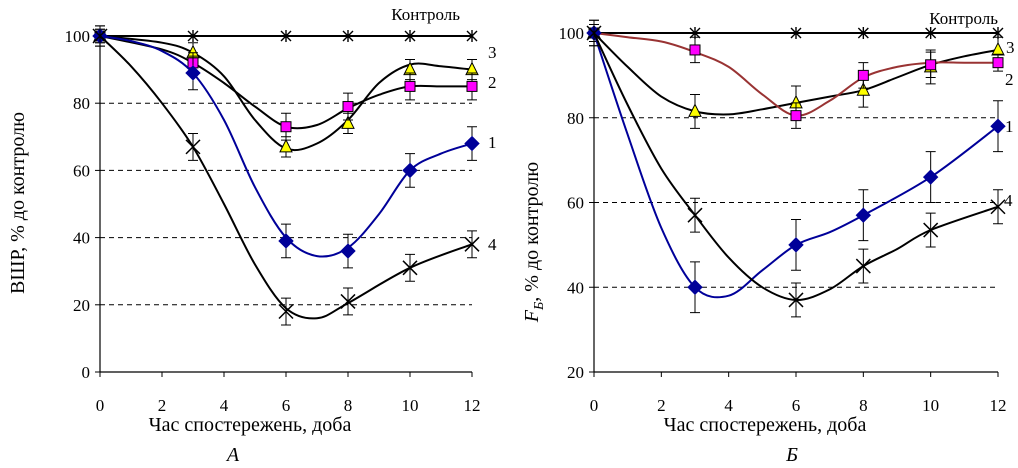  What do you see at coordinates (425, 14) in the screenshot?
I see `series-label-a-0: Контроль` at bounding box center [425, 14].